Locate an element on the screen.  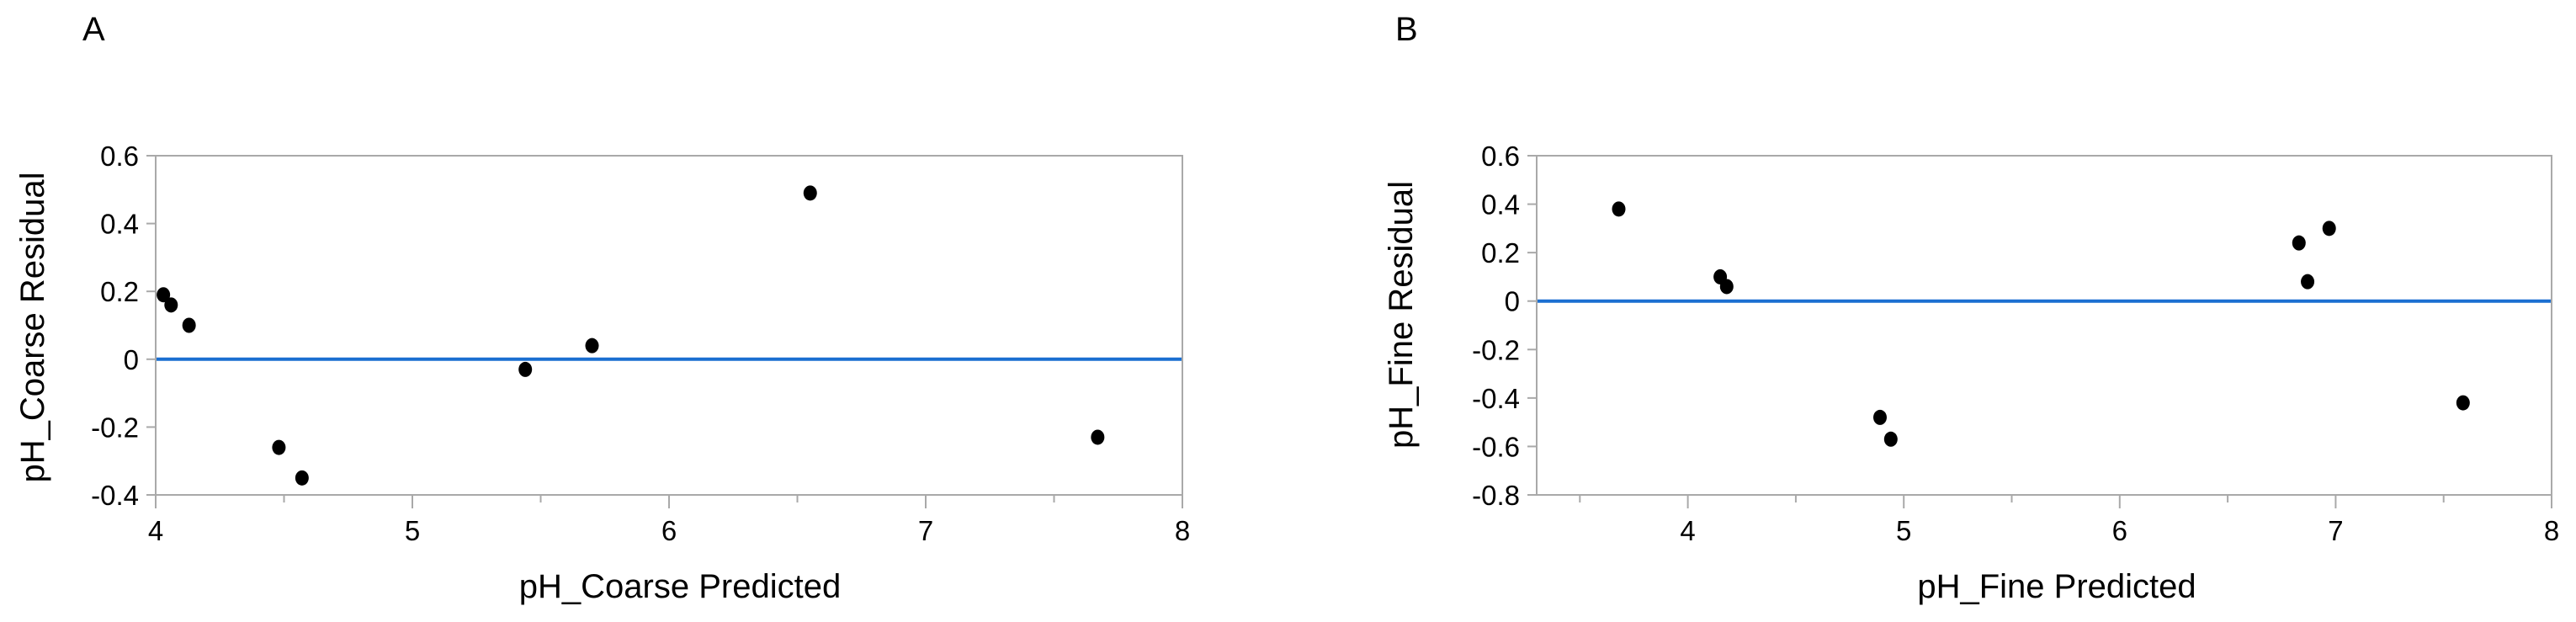
panel-b-label: B is located at coordinates (1406, 29).